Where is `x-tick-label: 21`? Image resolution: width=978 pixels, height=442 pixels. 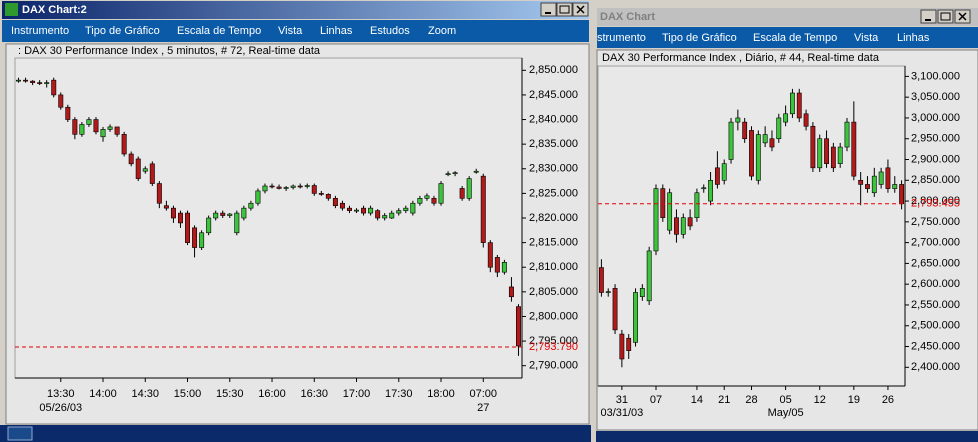
x-tick-label: 21 is located at coordinates (724, 400).